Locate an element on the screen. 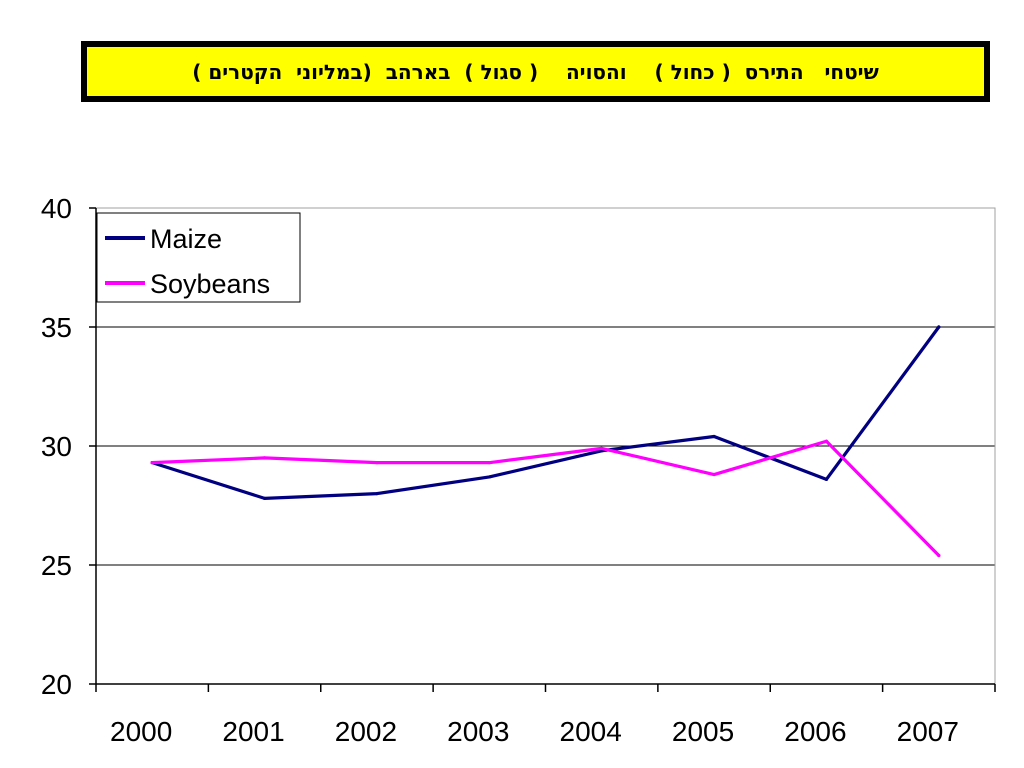 Image resolution: width=1024 pixels, height=768 pixels. y-tick-label: 30 is located at coordinates (56, 446).